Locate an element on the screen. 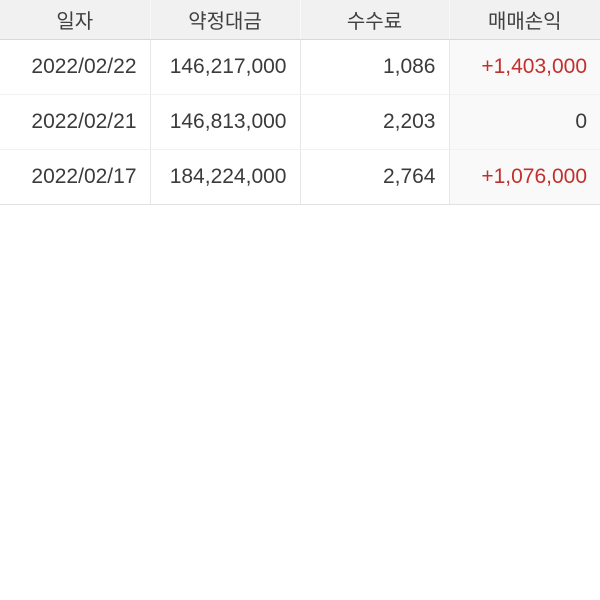 Image resolution: width=600 pixels, height=600 pixels. header-cell-amount: 약정대금 is located at coordinates (225, 20).